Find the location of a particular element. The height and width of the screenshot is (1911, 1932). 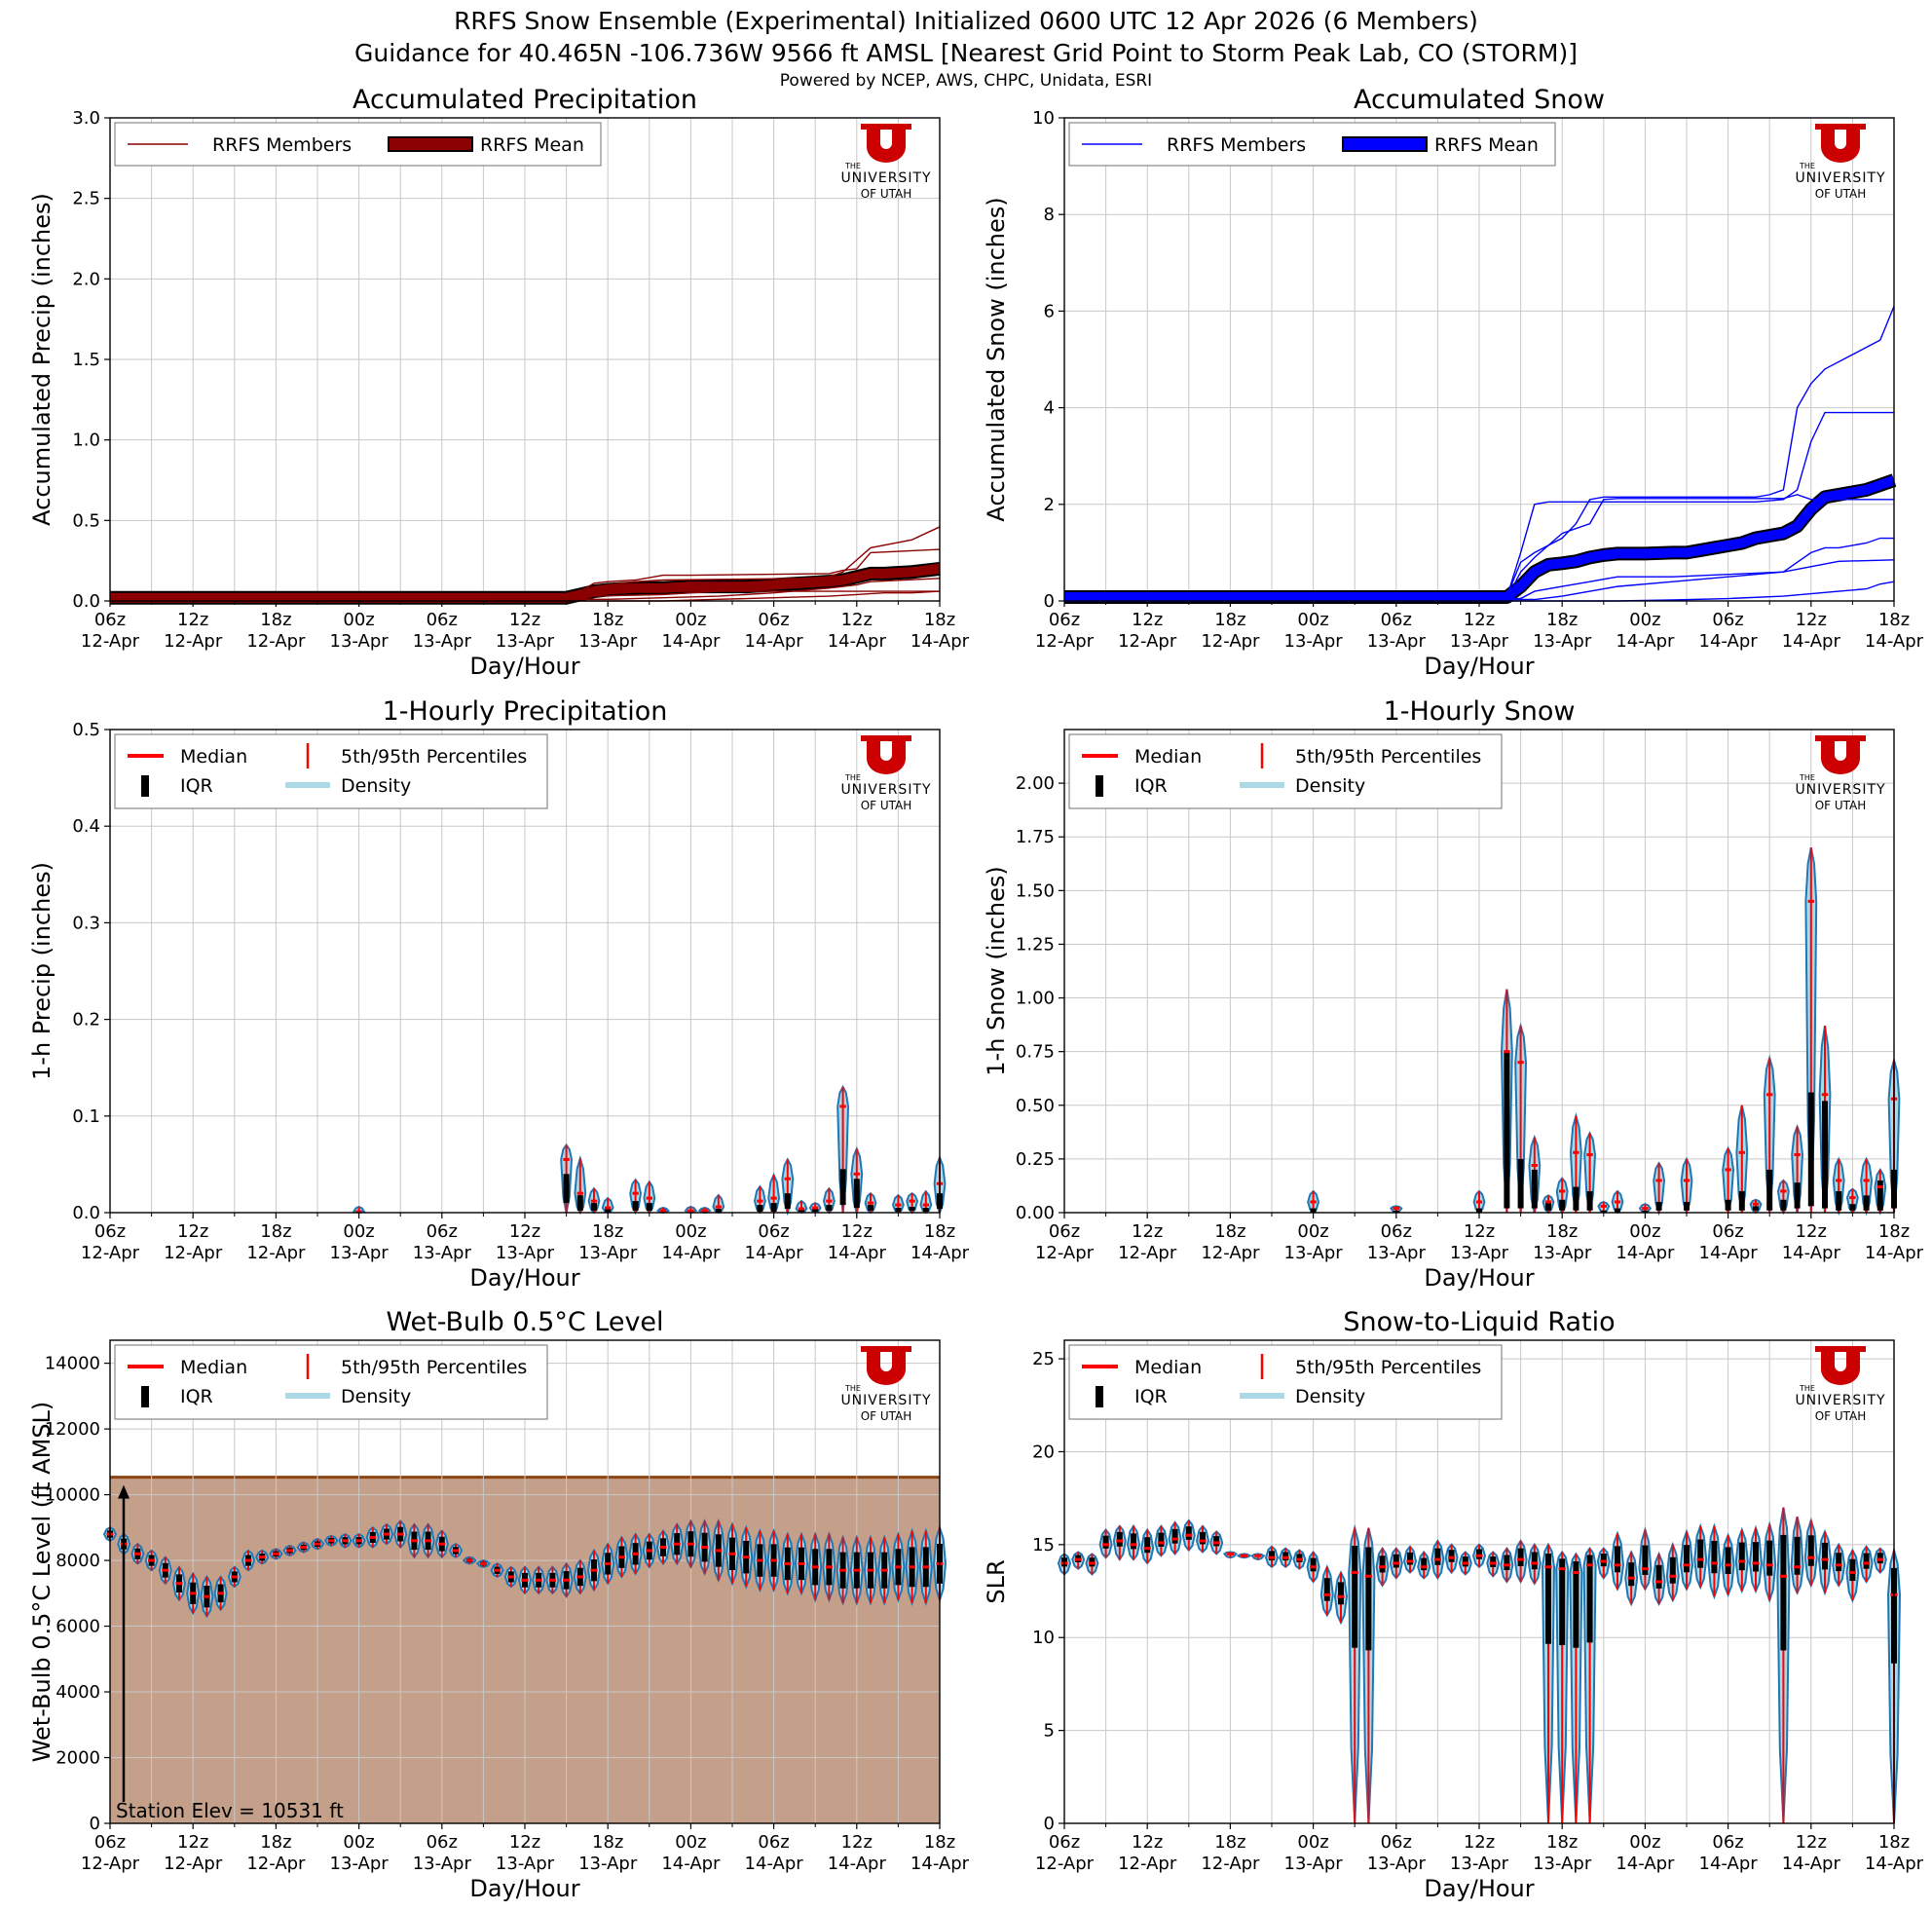

x-tick-hour: 12z is located at coordinates (524, 620).